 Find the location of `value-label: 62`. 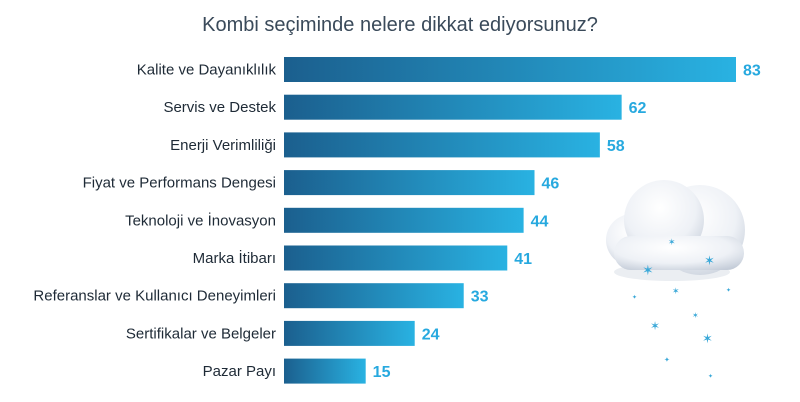

value-label: 62 is located at coordinates (638, 108).